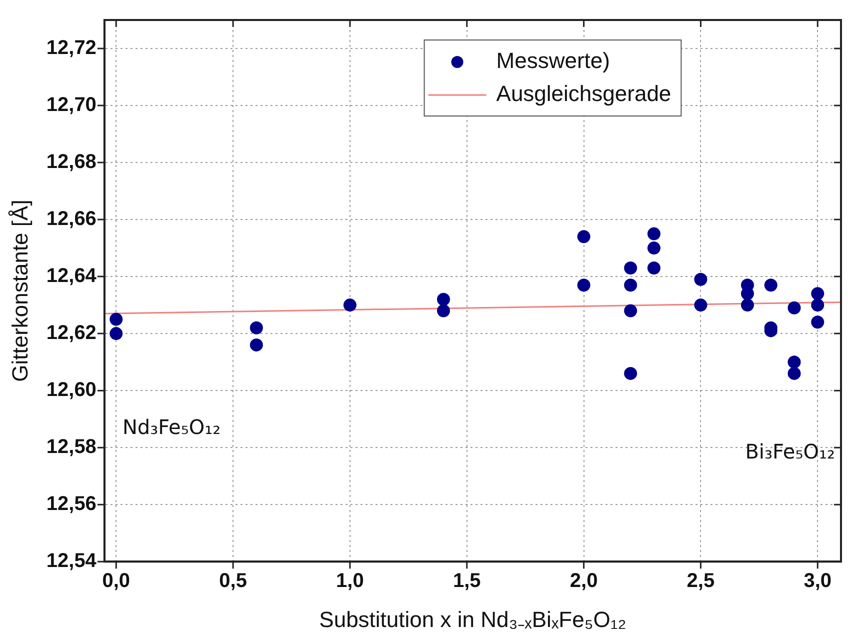 This screenshot has height=642, width=848. Describe the element at coordinates (700, 581) in the screenshot. I see `x-tick-label: 2,5` at that location.